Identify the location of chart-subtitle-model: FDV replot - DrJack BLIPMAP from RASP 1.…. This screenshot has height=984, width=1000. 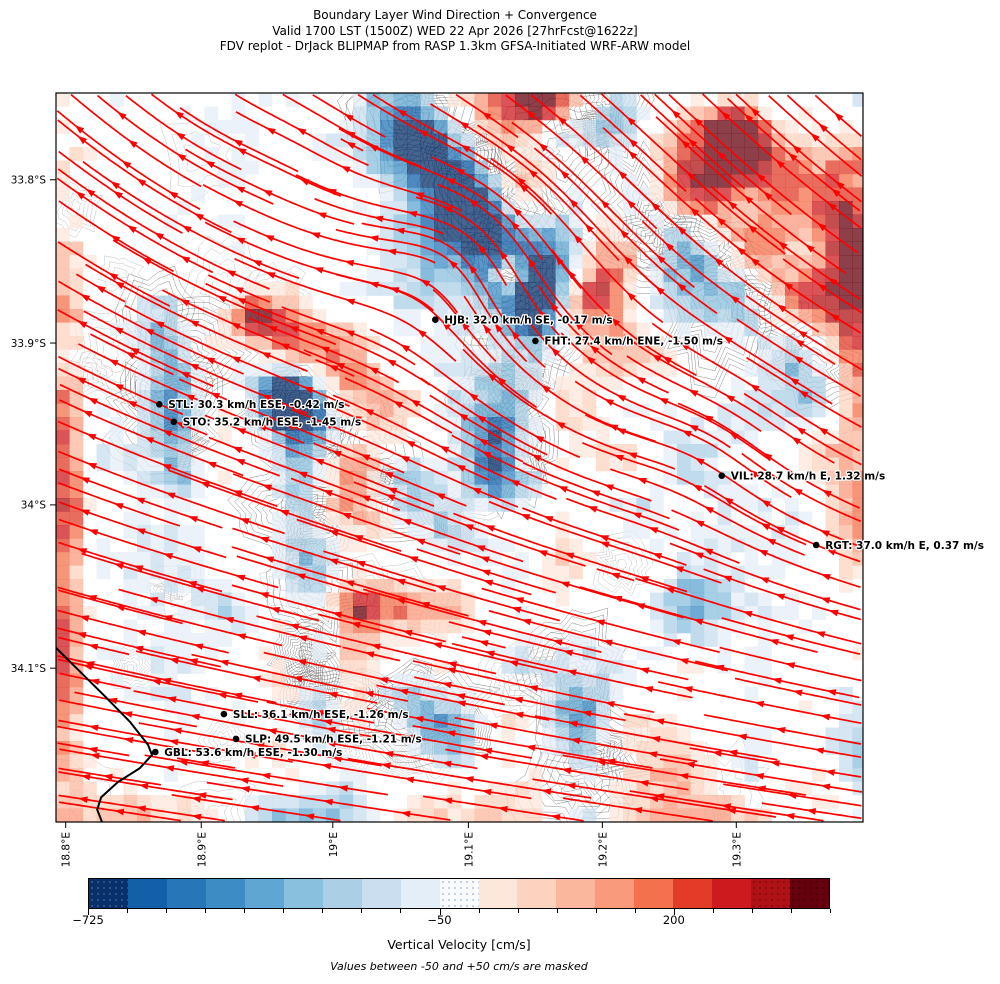
(455, 46).